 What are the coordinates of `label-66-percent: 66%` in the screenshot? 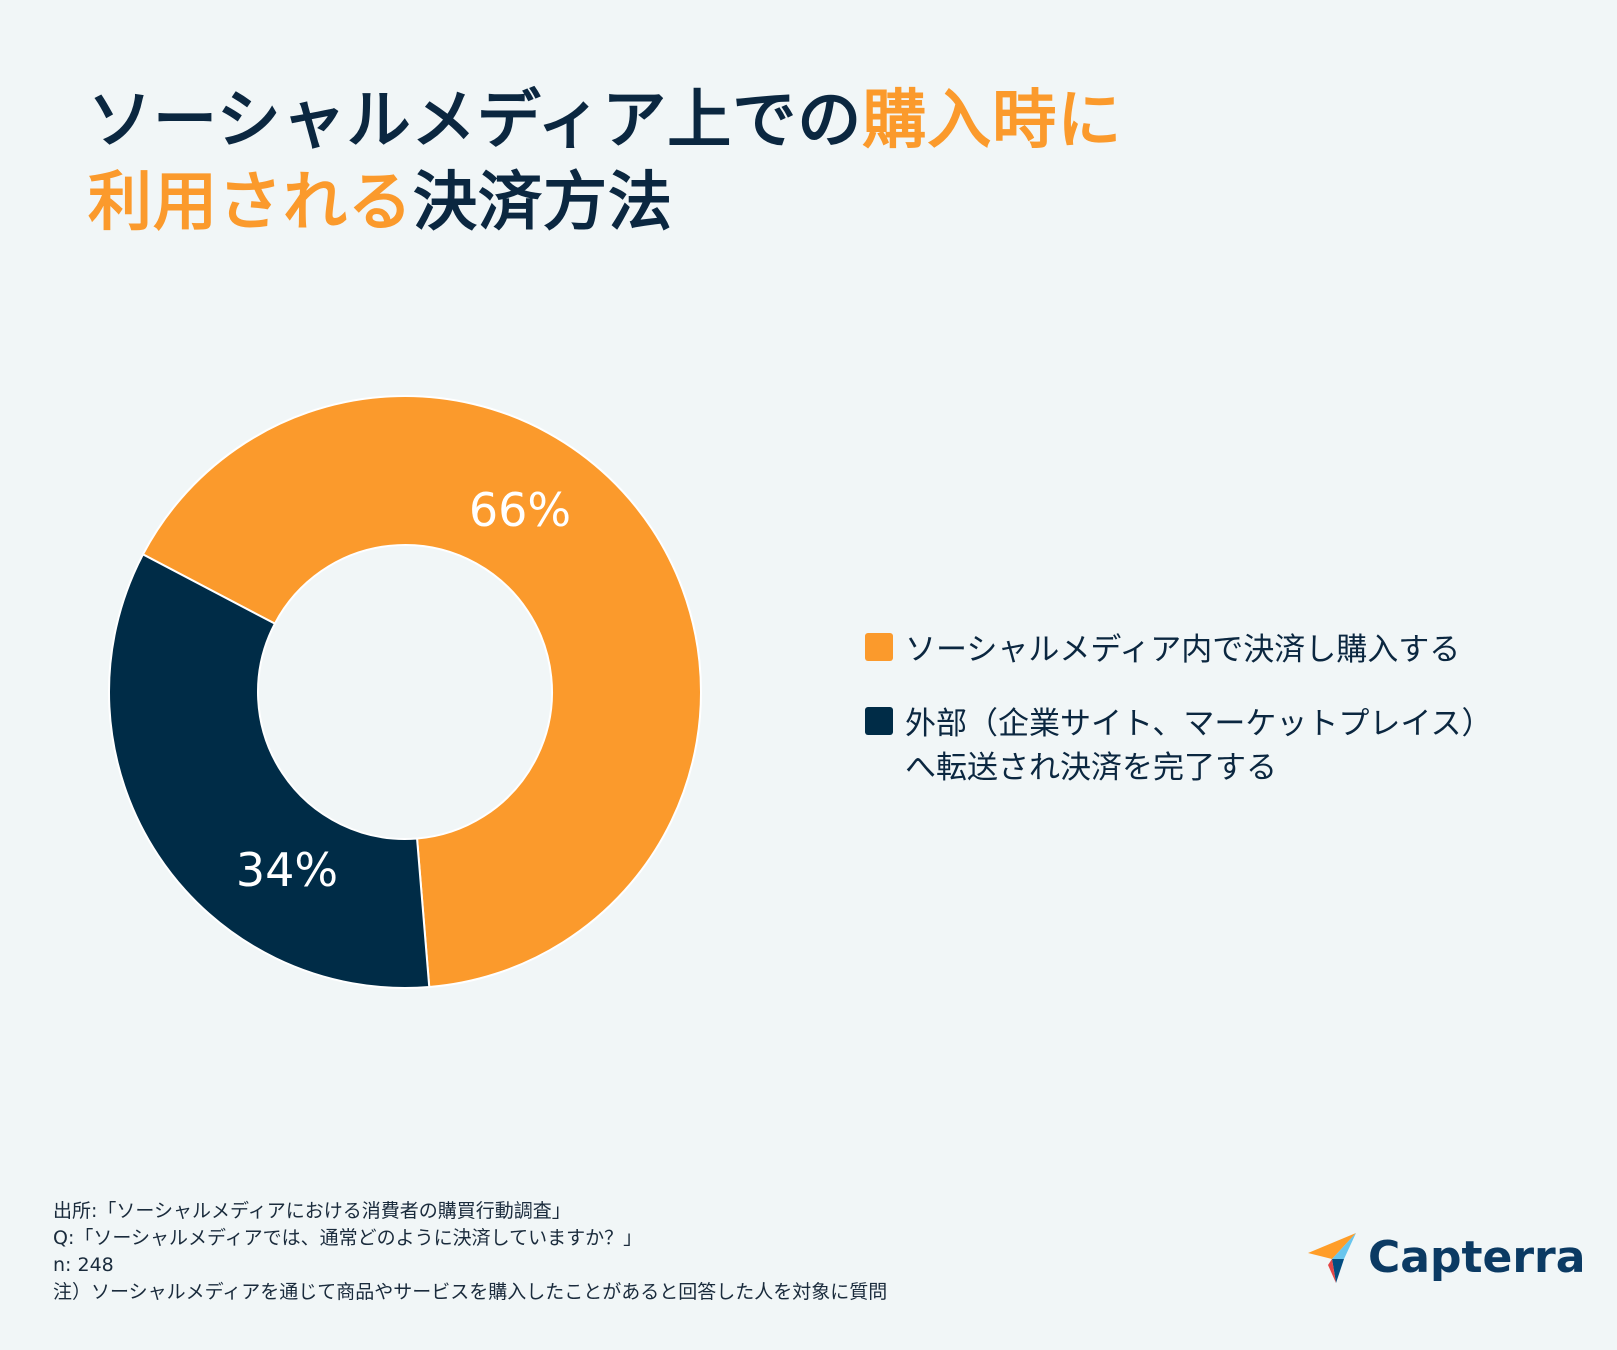 It's located at (520, 510).